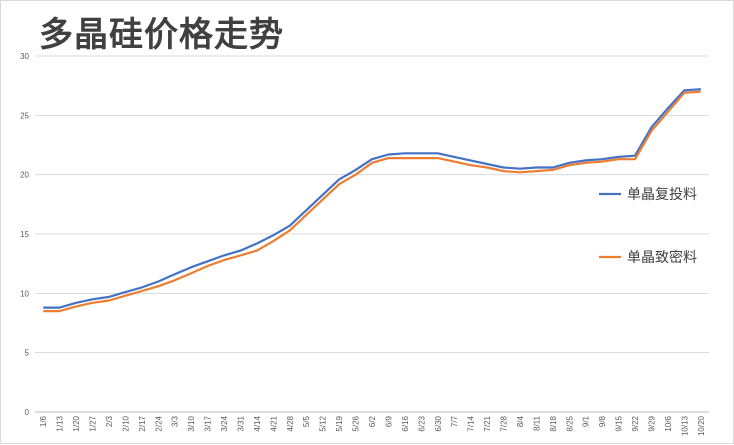 The height and width of the screenshot is (445, 734). What do you see at coordinates (339, 423) in the screenshot?
I see `x-tick-label: 5/19` at bounding box center [339, 423].